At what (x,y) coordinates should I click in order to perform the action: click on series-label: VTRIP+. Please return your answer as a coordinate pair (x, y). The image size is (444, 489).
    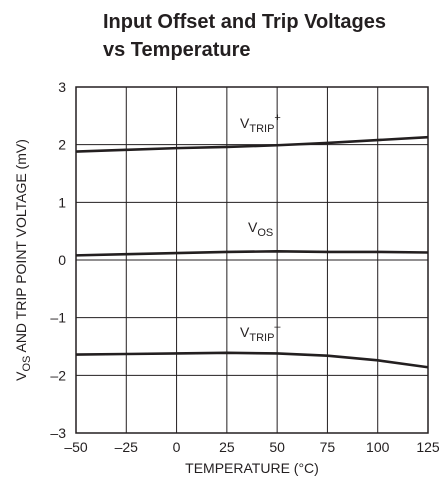
    Looking at the image, I should click on (260, 123).